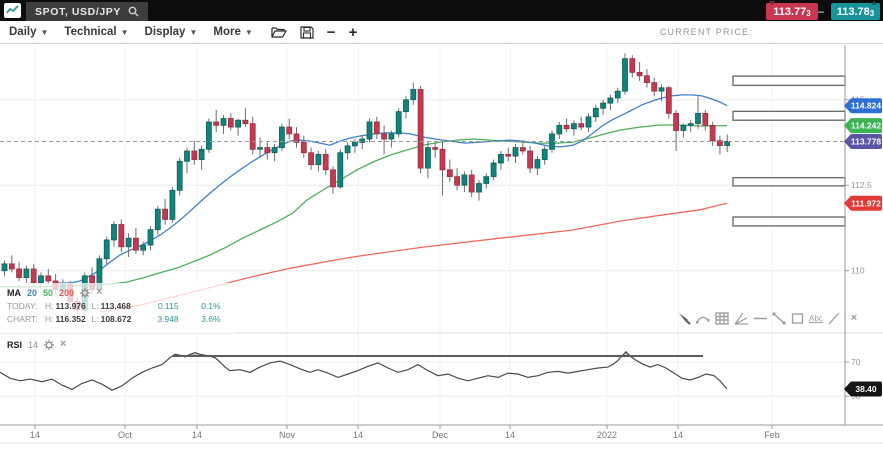 Image resolution: width=883 pixels, height=449 pixels. Describe the element at coordinates (49, 344) in the screenshot. I see `rsi-settings-gear-icon` at that location.